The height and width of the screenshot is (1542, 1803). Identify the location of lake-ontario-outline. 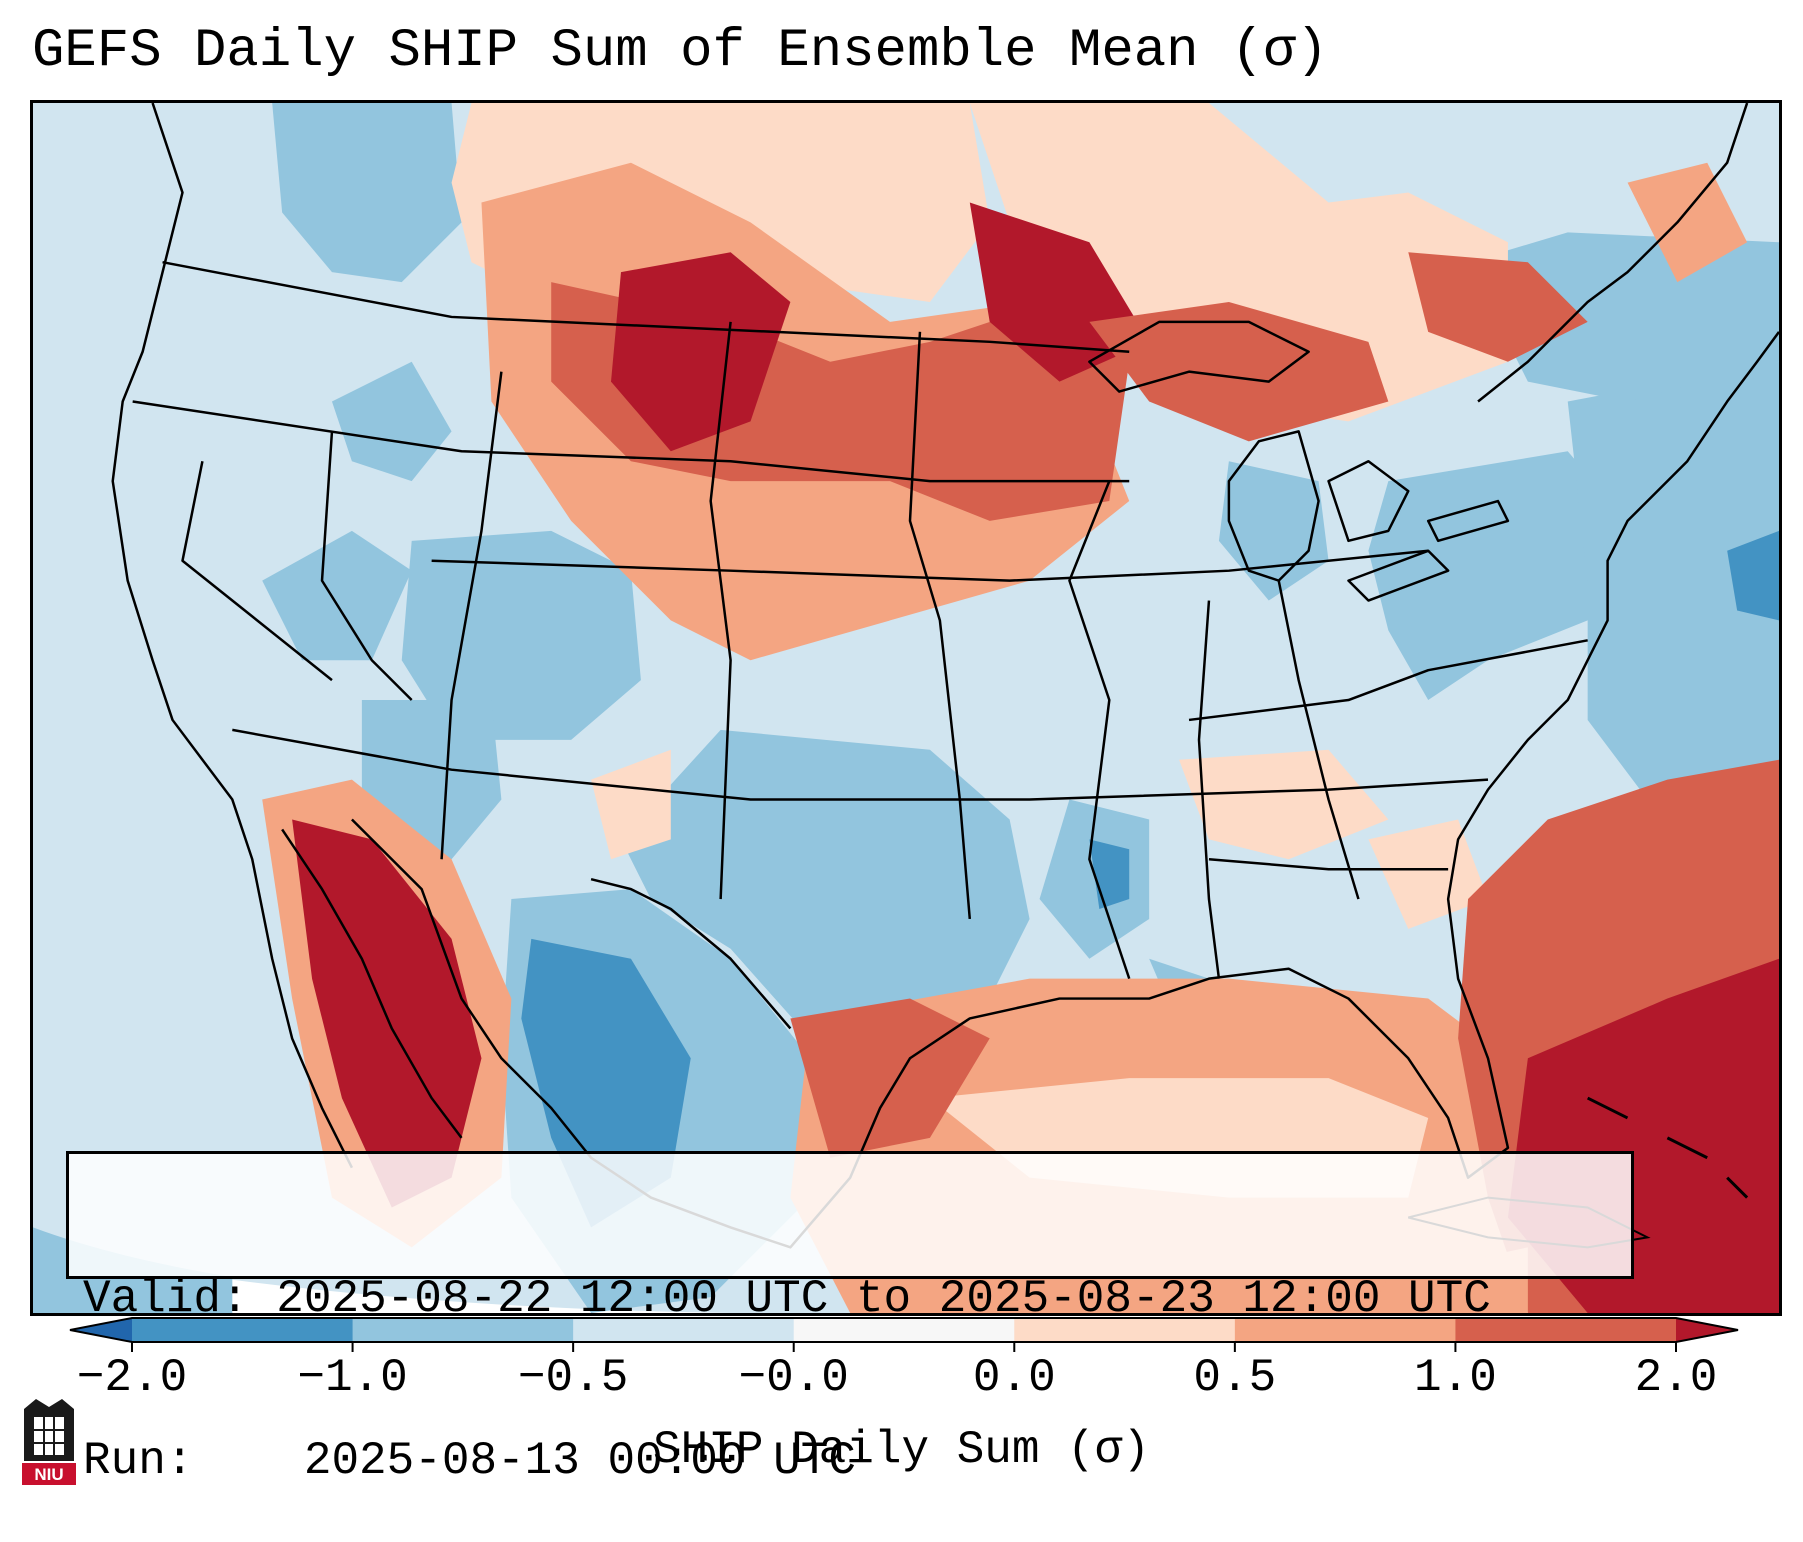
(1468, 521).